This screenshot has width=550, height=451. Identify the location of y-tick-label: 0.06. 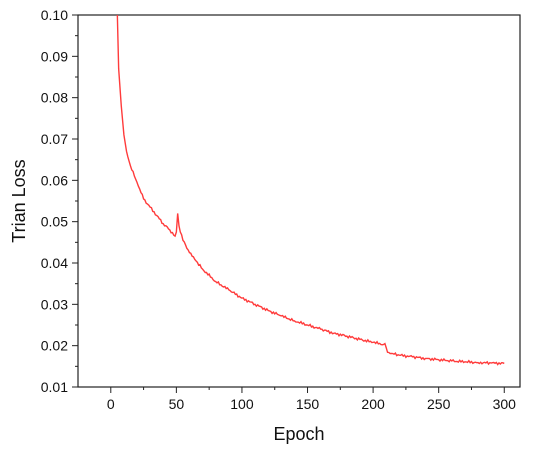
(54, 180).